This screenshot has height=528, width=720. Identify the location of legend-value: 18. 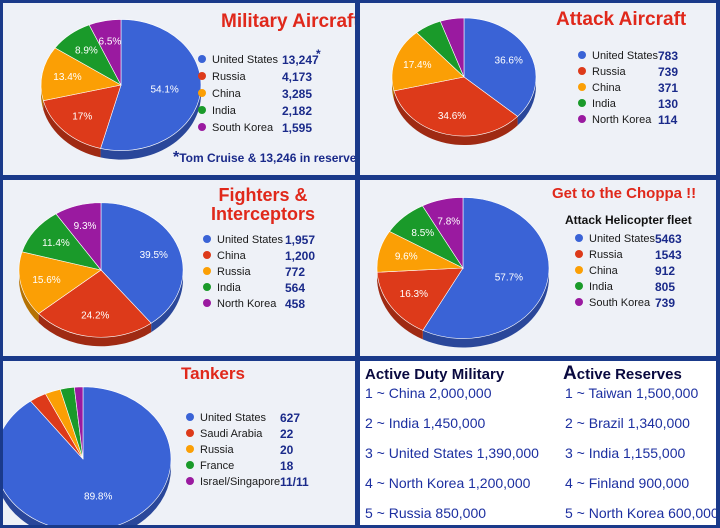
(287, 466).